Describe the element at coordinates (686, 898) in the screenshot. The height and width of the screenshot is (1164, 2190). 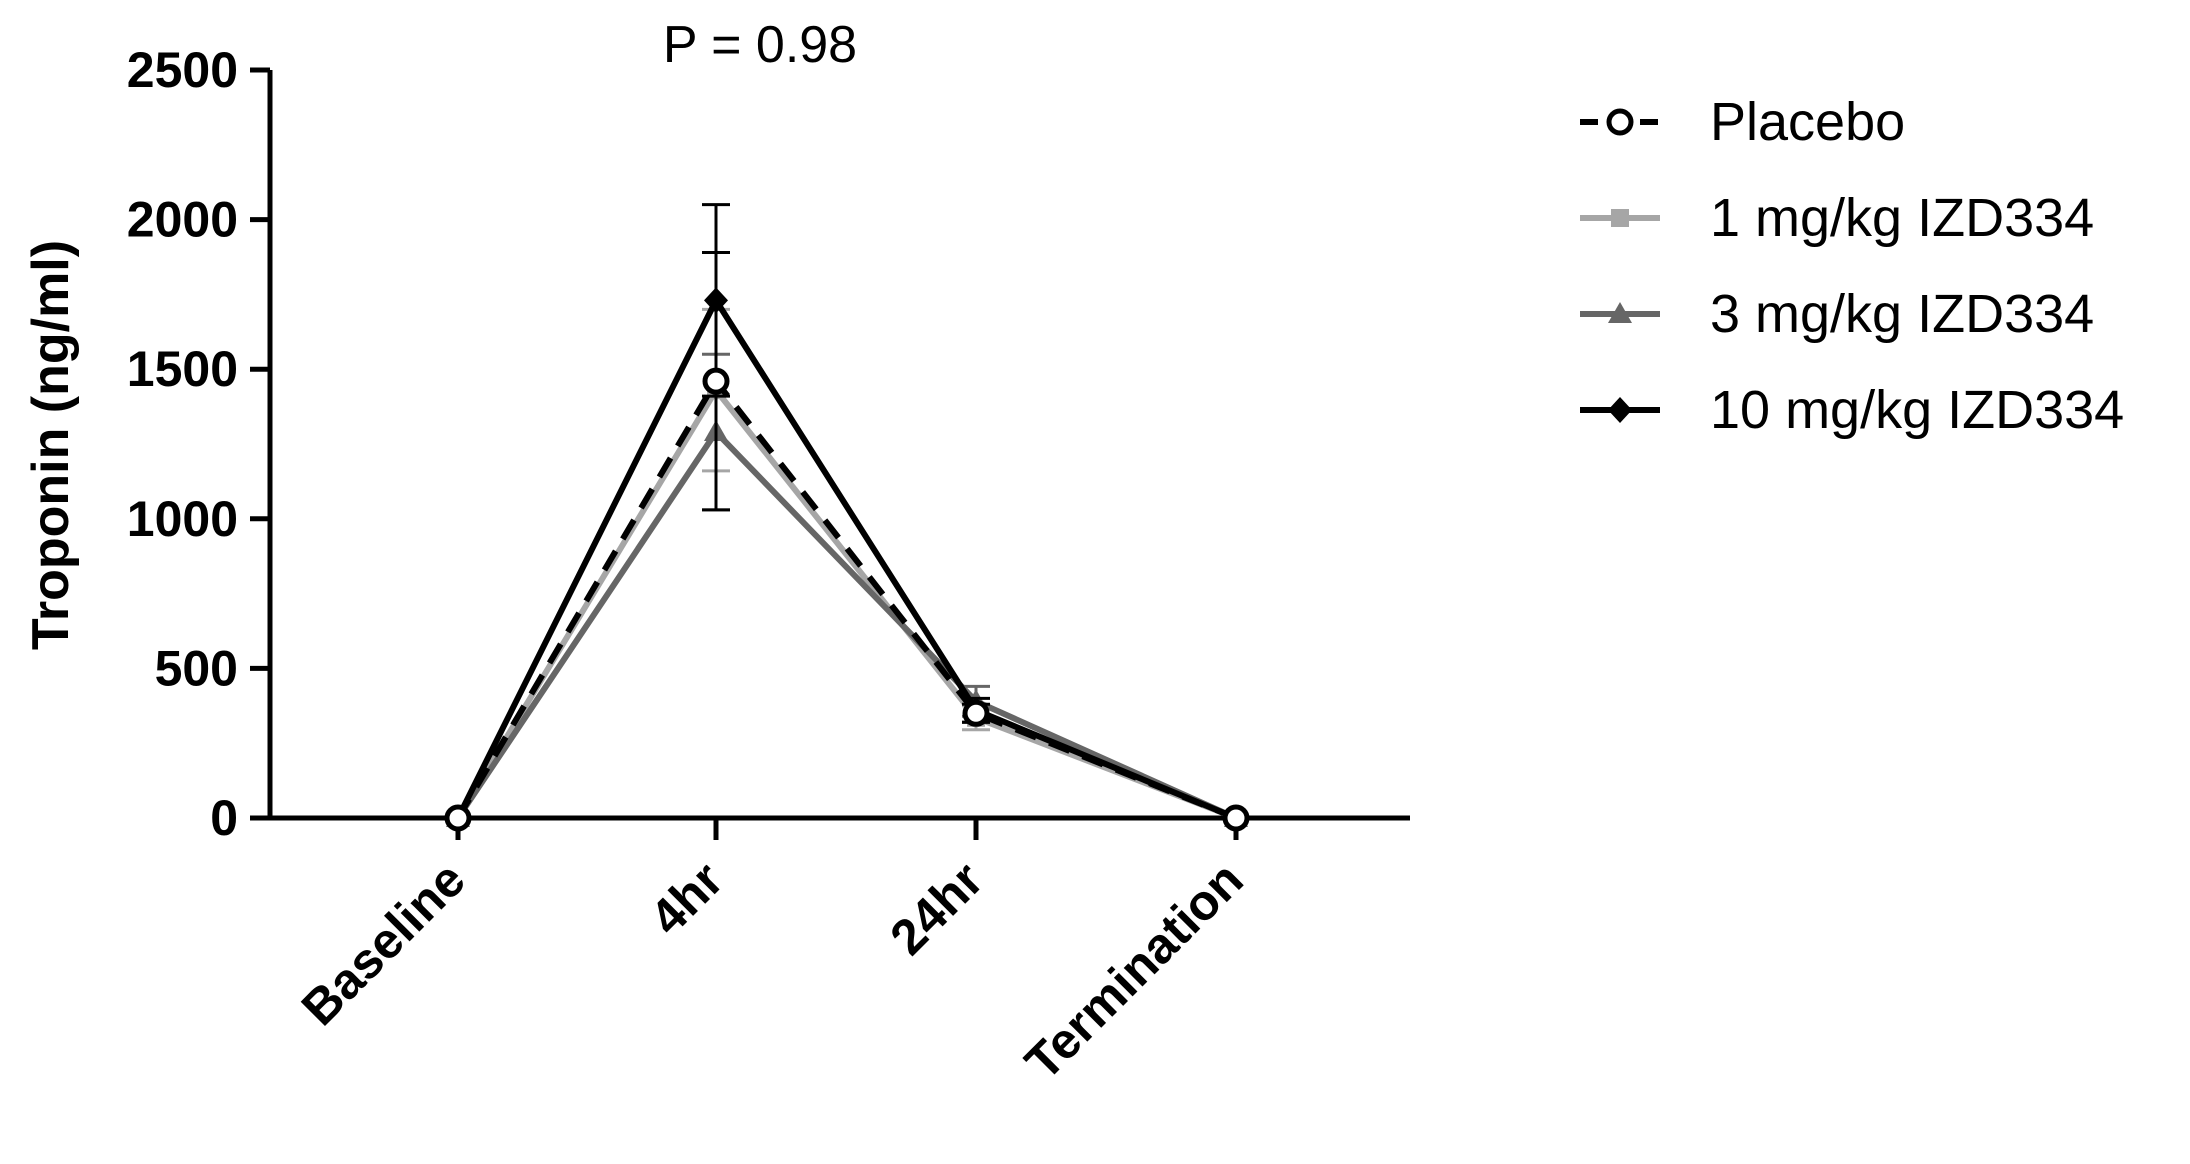
I see `x-tick-label: 4hr` at that location.